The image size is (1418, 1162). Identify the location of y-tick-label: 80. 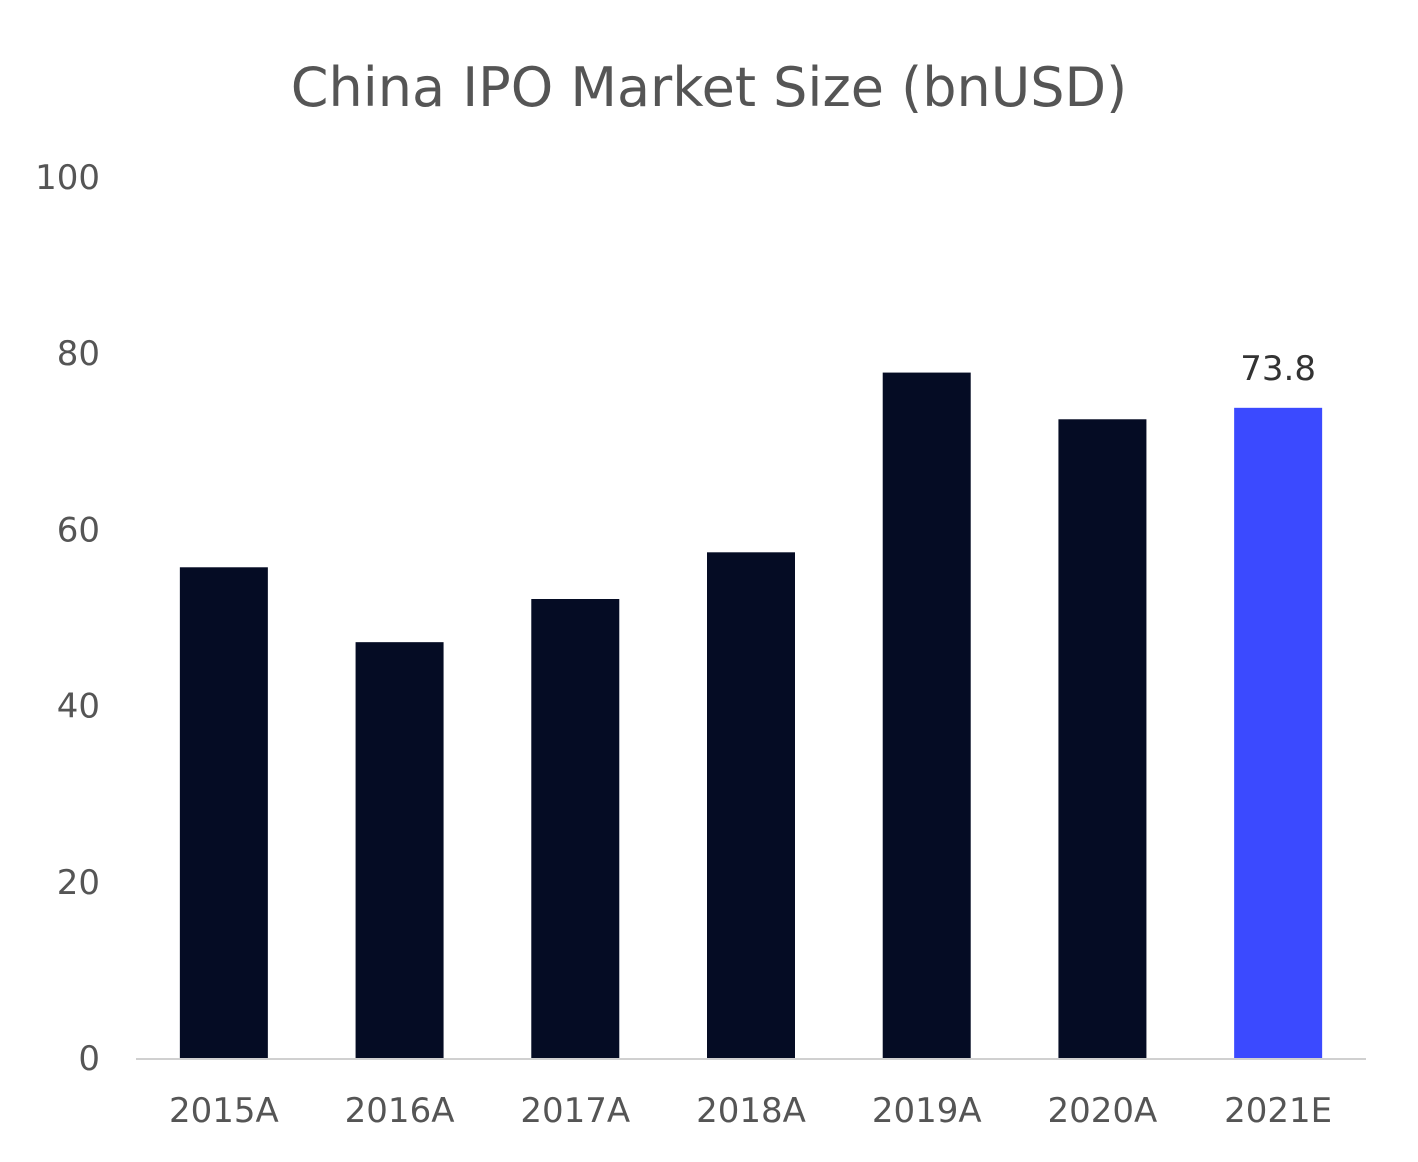
(78, 354).